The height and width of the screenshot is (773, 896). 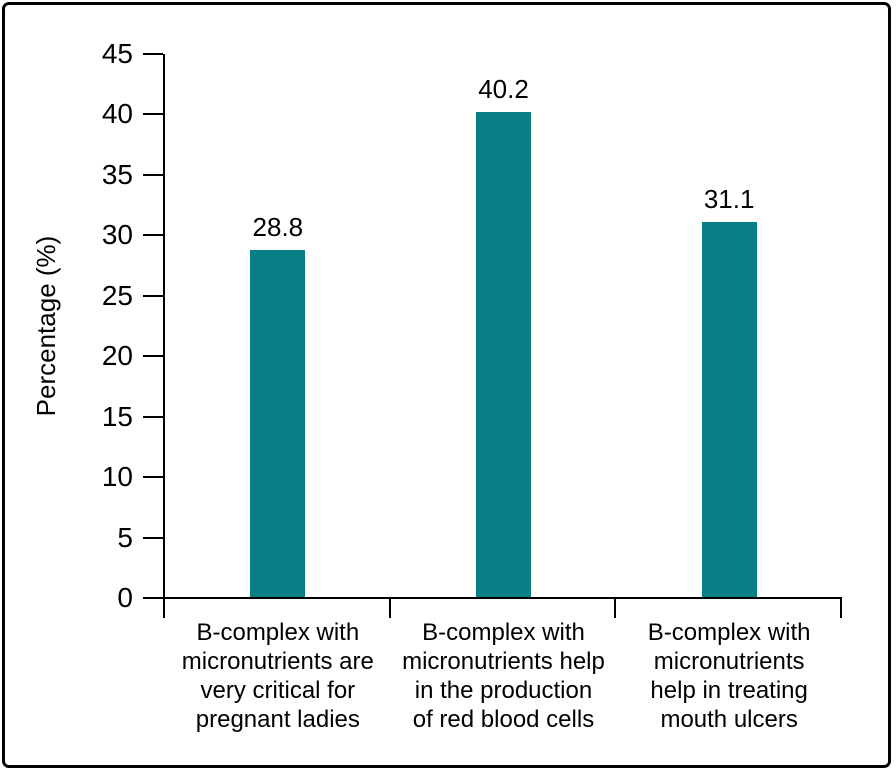 What do you see at coordinates (503, 89) in the screenshot?
I see `bar-value-label: 40.2` at bounding box center [503, 89].